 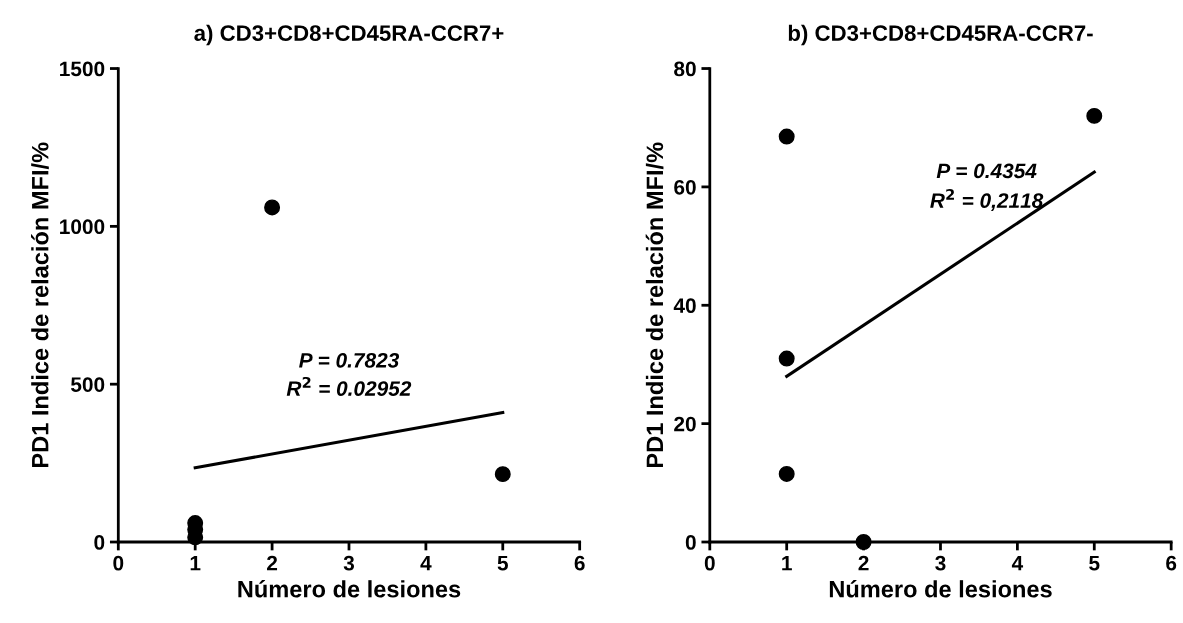 I want to click on y-tick-label: 1000, so click(x=82, y=227).